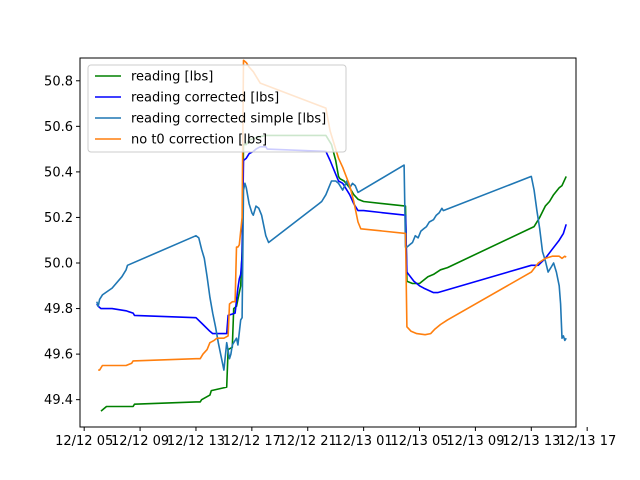 This screenshot has width=640, height=480. I want to click on y-tick-label: 50.6, so click(58, 127).